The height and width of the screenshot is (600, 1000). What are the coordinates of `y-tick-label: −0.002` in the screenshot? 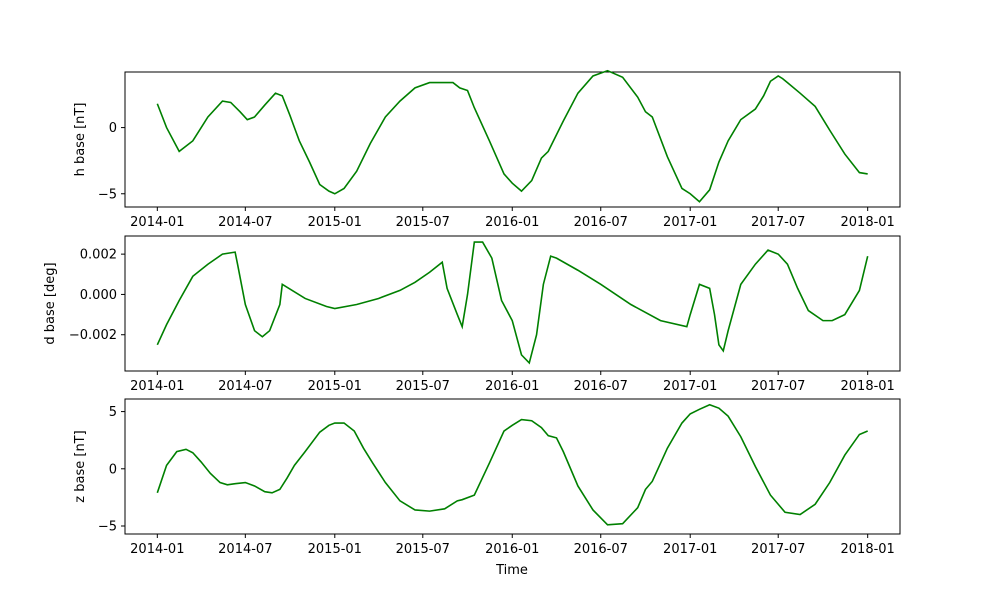 It's located at (93, 335).